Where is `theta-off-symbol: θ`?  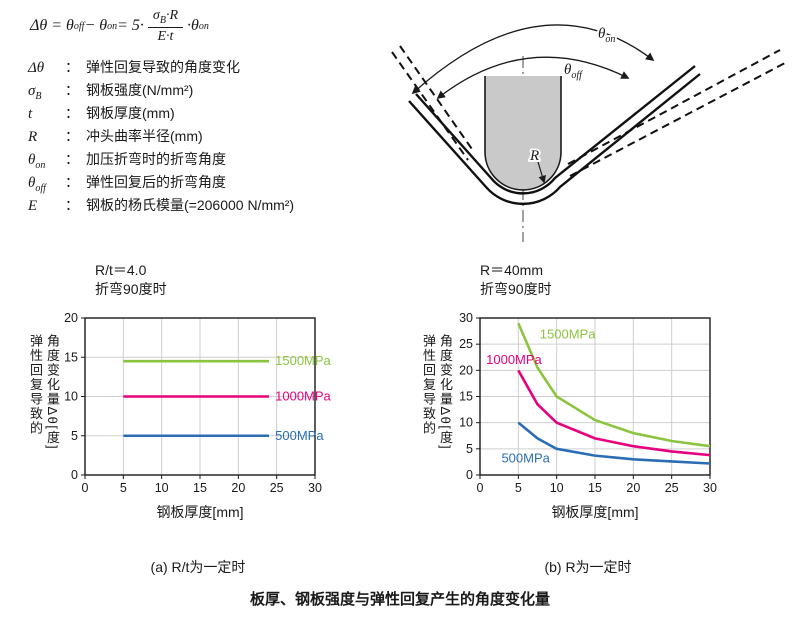
theta-off-symbol: θ is located at coordinates (568, 70).